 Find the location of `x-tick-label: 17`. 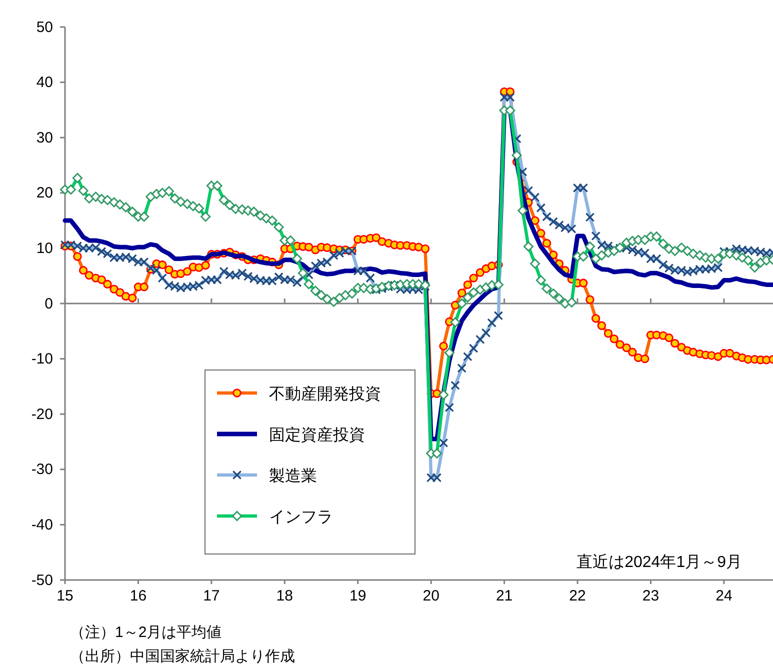

x-tick-label: 17 is located at coordinates (211, 596).